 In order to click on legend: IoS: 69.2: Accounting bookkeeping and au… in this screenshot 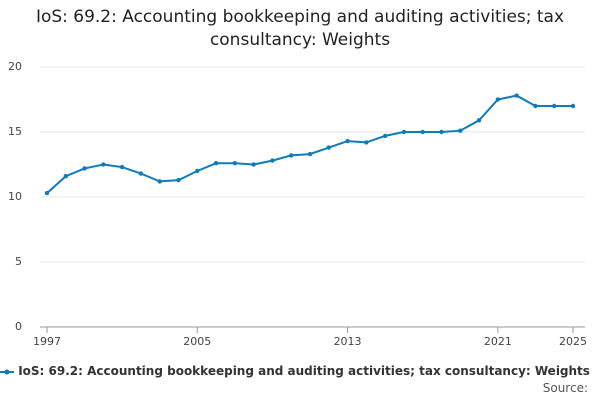, I will do `click(300, 371)`.